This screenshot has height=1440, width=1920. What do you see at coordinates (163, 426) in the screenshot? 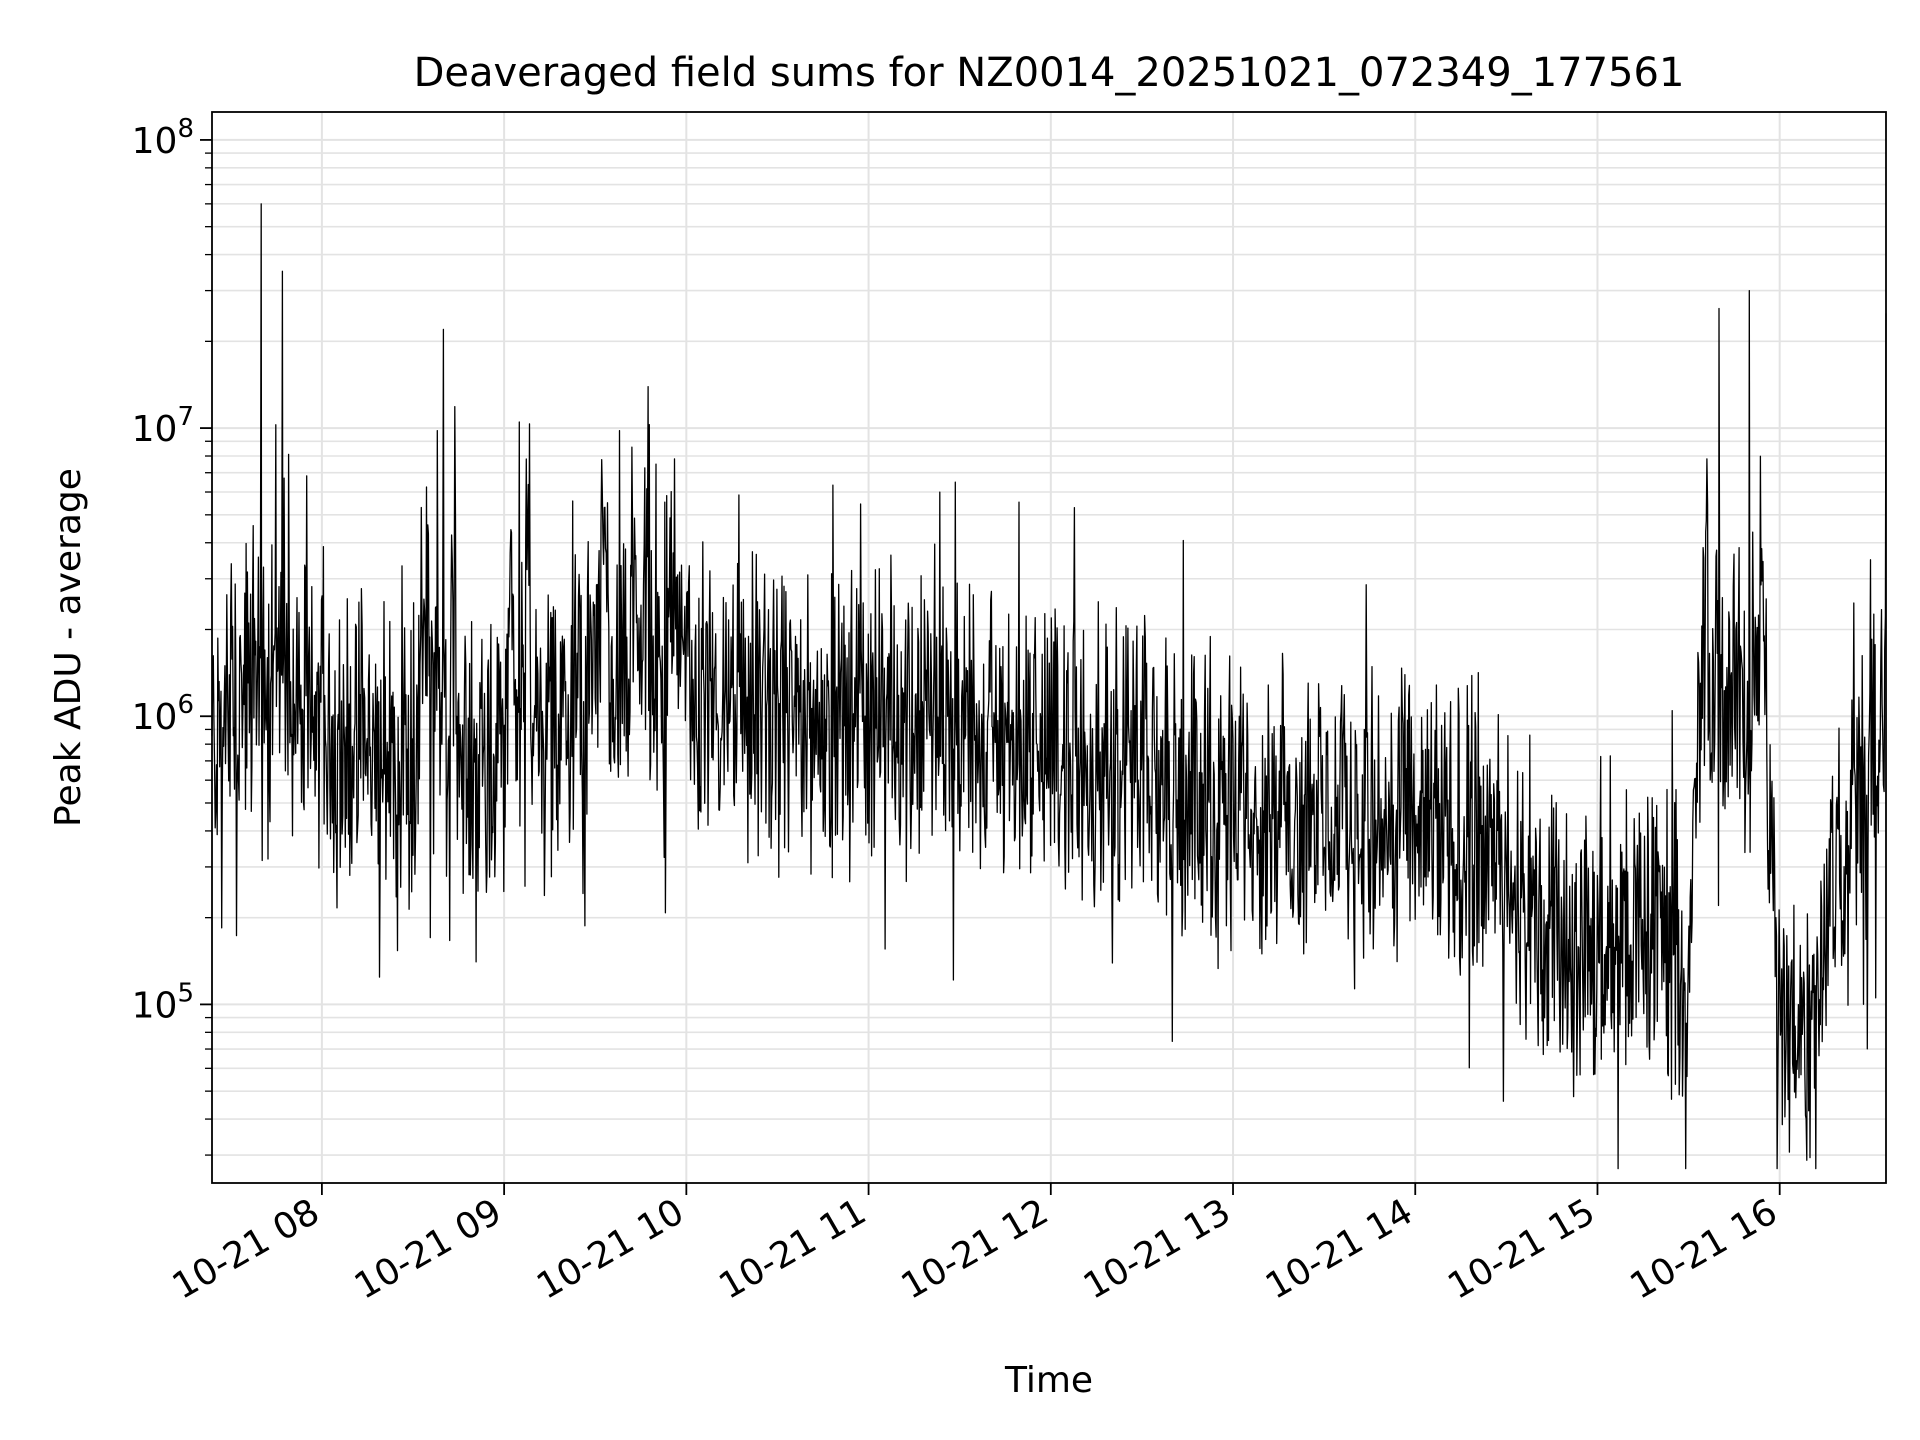
I see `y-tick-label: 10⁷` at bounding box center [163, 426].